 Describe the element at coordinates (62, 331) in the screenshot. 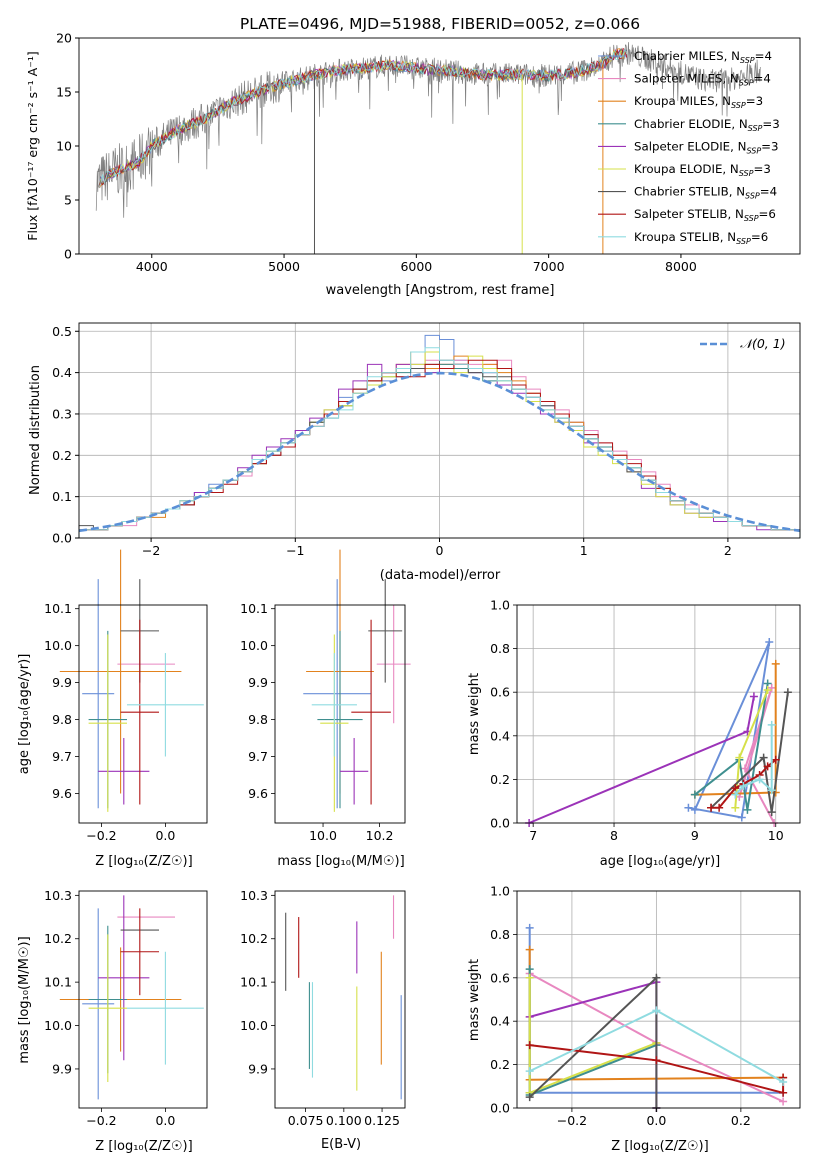

I see `y-tick-label: 0.5` at that location.